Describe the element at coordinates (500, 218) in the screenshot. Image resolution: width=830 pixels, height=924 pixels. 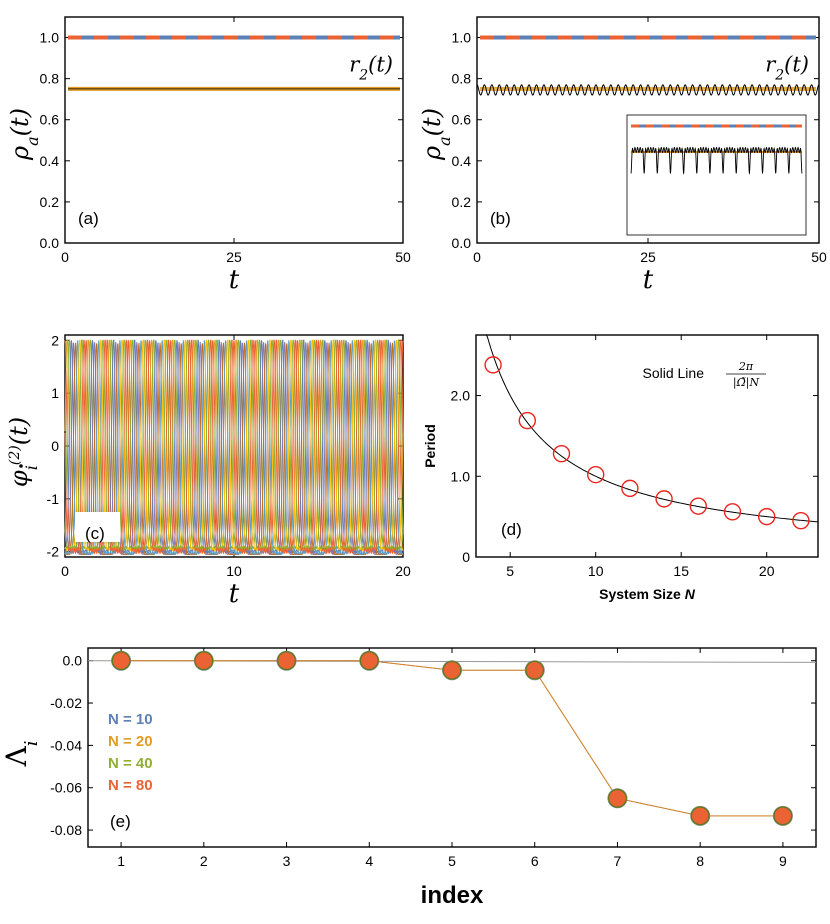
I see `panel-label-b: (b)` at that location.